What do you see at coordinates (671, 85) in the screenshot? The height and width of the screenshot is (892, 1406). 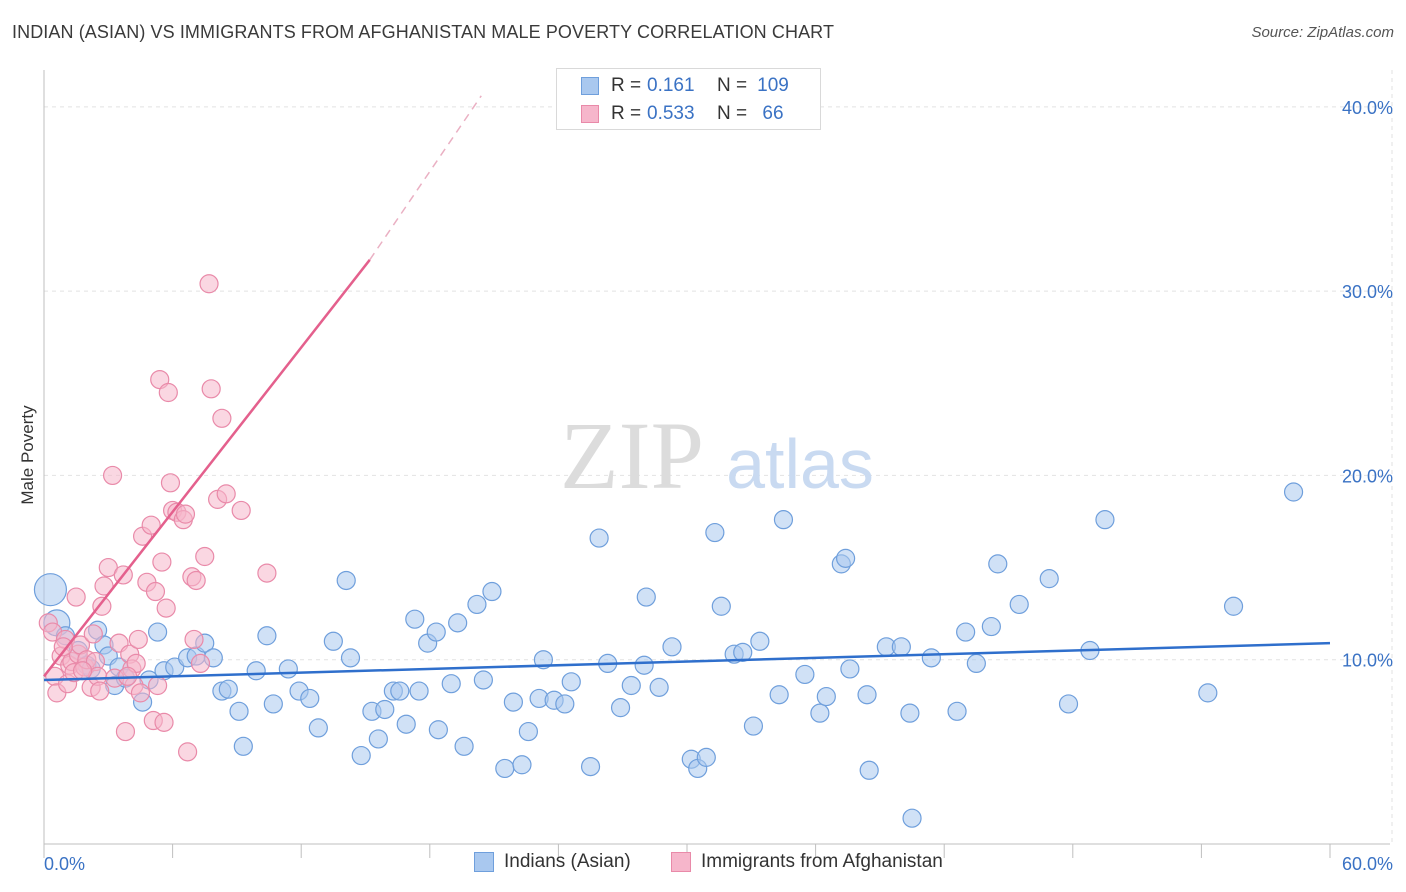 I see `legend-r-value: 0.161` at bounding box center [671, 85].